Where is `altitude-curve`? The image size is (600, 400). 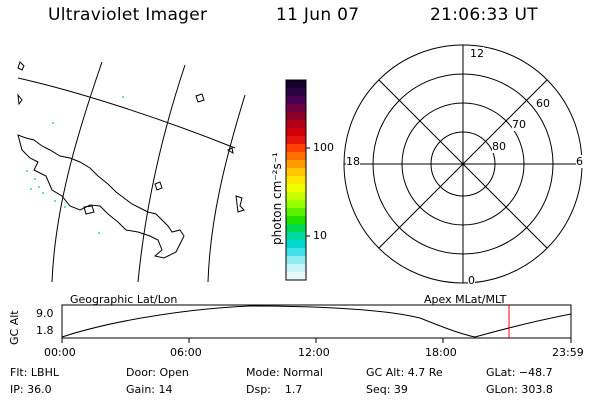
altitude-curve is located at coordinates (316, 321).